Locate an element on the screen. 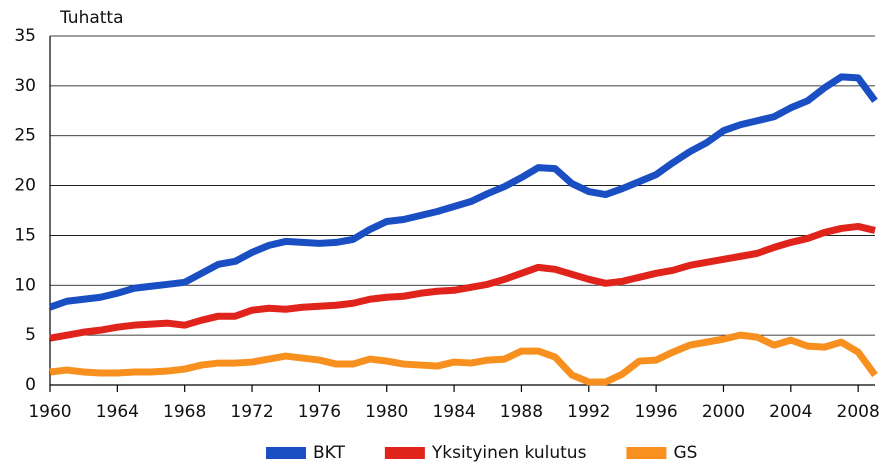 This screenshot has width=884, height=467. x-tick-label: 1984 is located at coordinates (453, 412).